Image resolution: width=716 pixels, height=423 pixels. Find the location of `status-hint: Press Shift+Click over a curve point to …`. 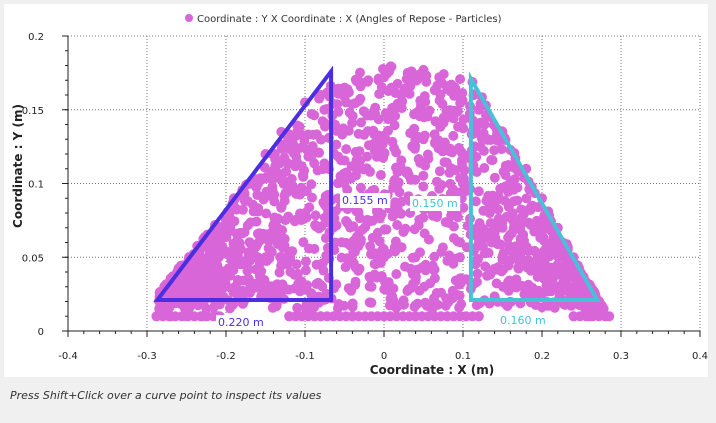

status-hint: Press Shift+Click over a curve point to … is located at coordinates (166, 395).